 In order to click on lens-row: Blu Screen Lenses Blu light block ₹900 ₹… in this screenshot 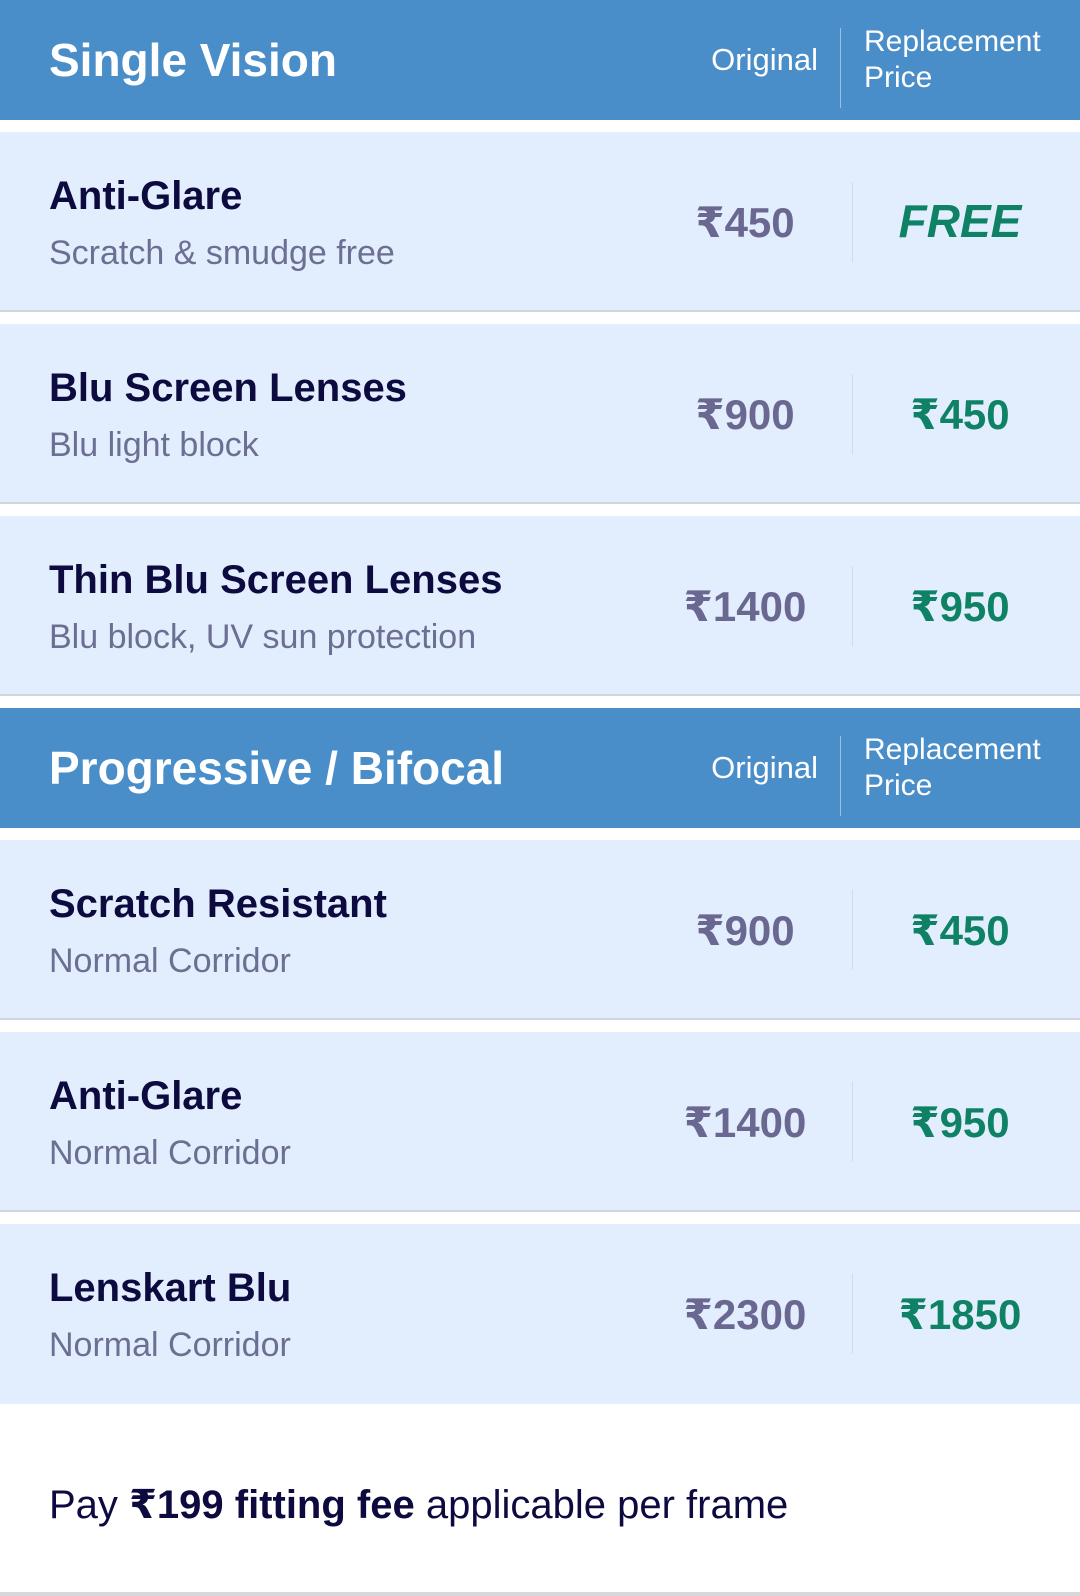, I will do `click(540, 414)`.